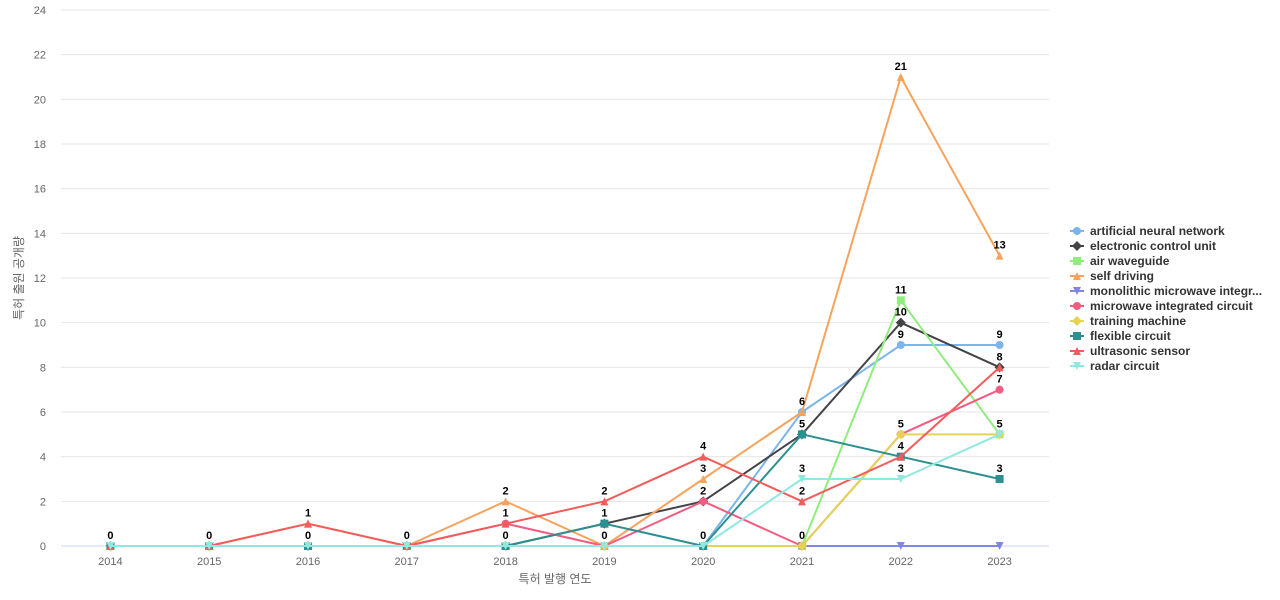  What do you see at coordinates (901, 562) in the screenshot?
I see `x-tick-label: 2022` at bounding box center [901, 562].